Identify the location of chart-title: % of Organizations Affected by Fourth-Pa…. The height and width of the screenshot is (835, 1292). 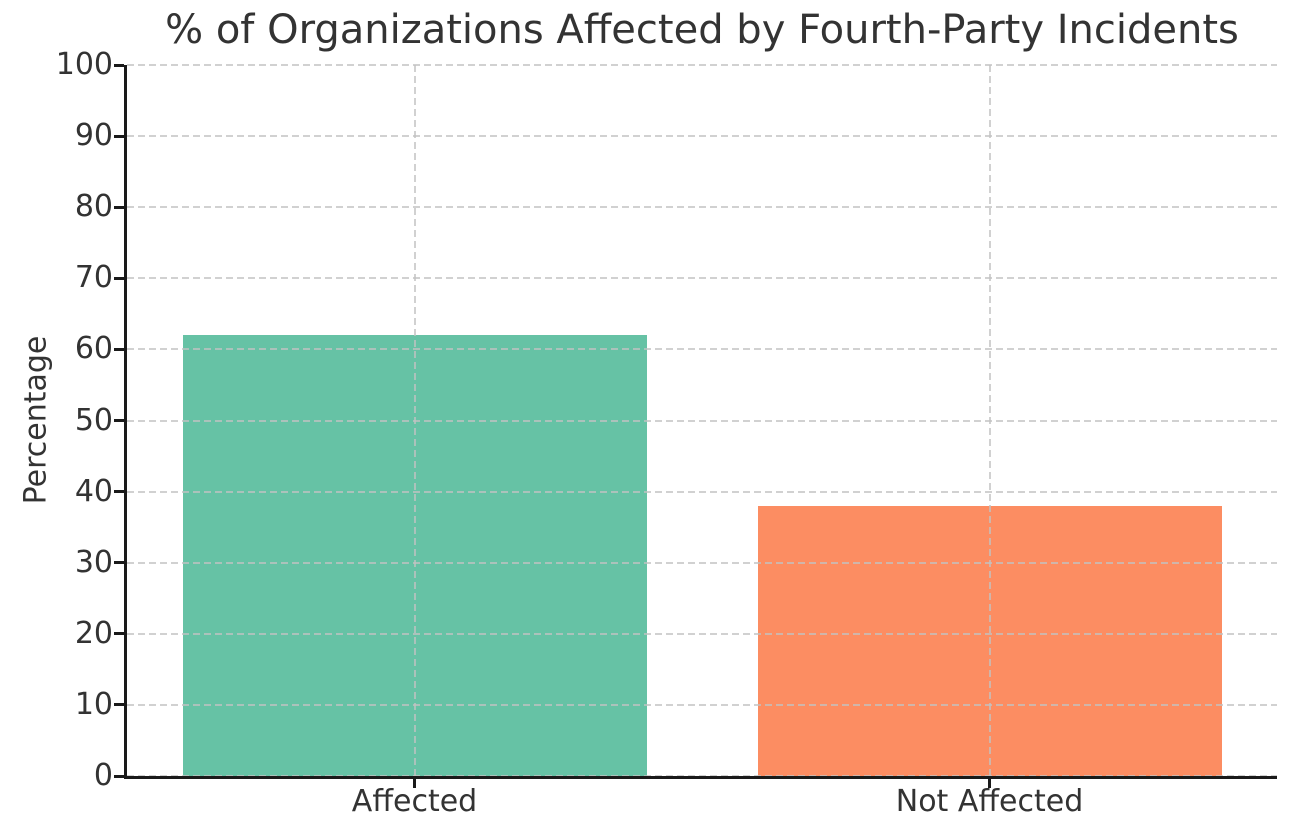
(702, 30).